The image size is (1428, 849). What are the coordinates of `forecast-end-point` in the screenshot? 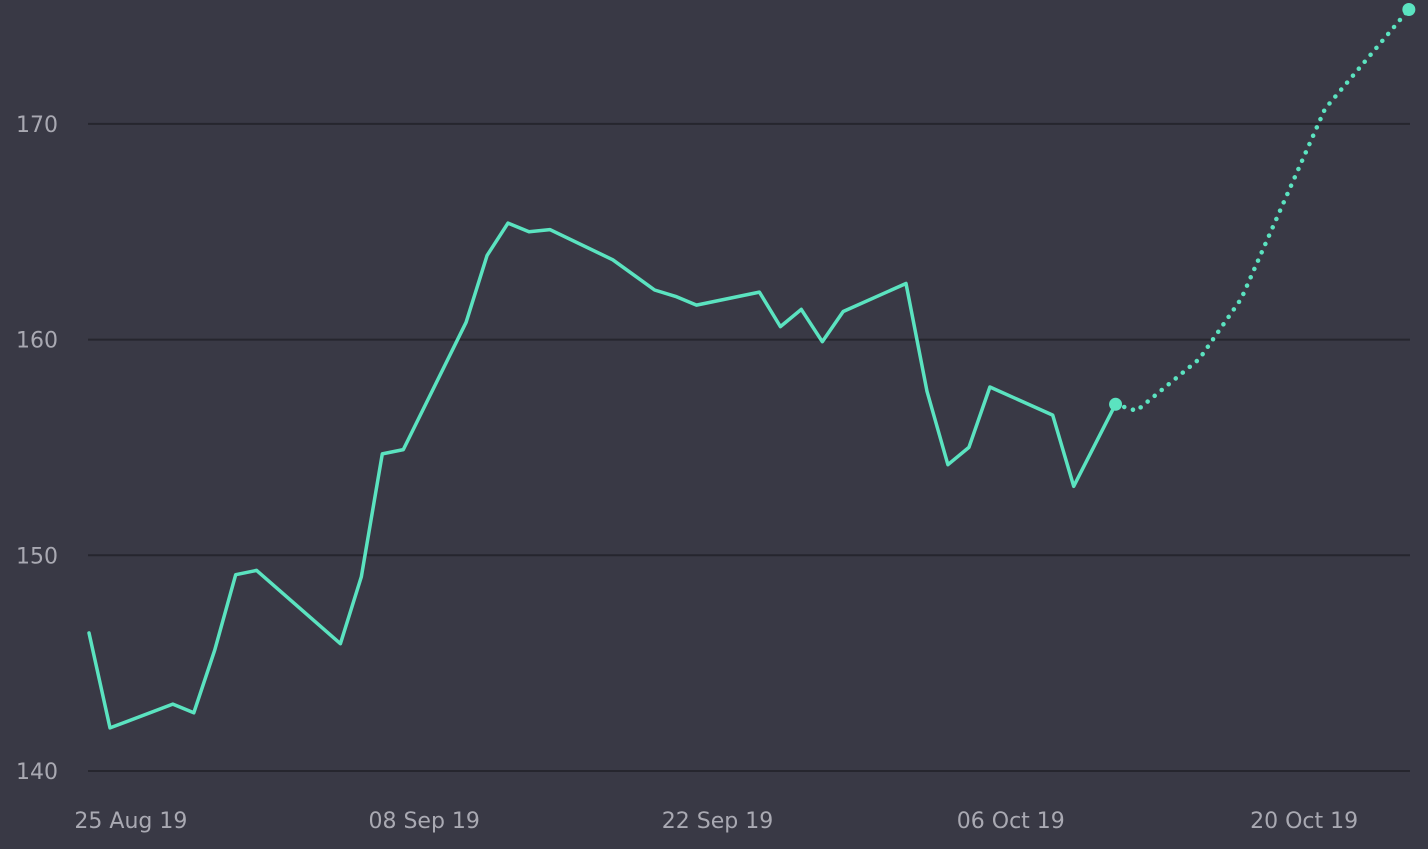 It's located at (1409, 10).